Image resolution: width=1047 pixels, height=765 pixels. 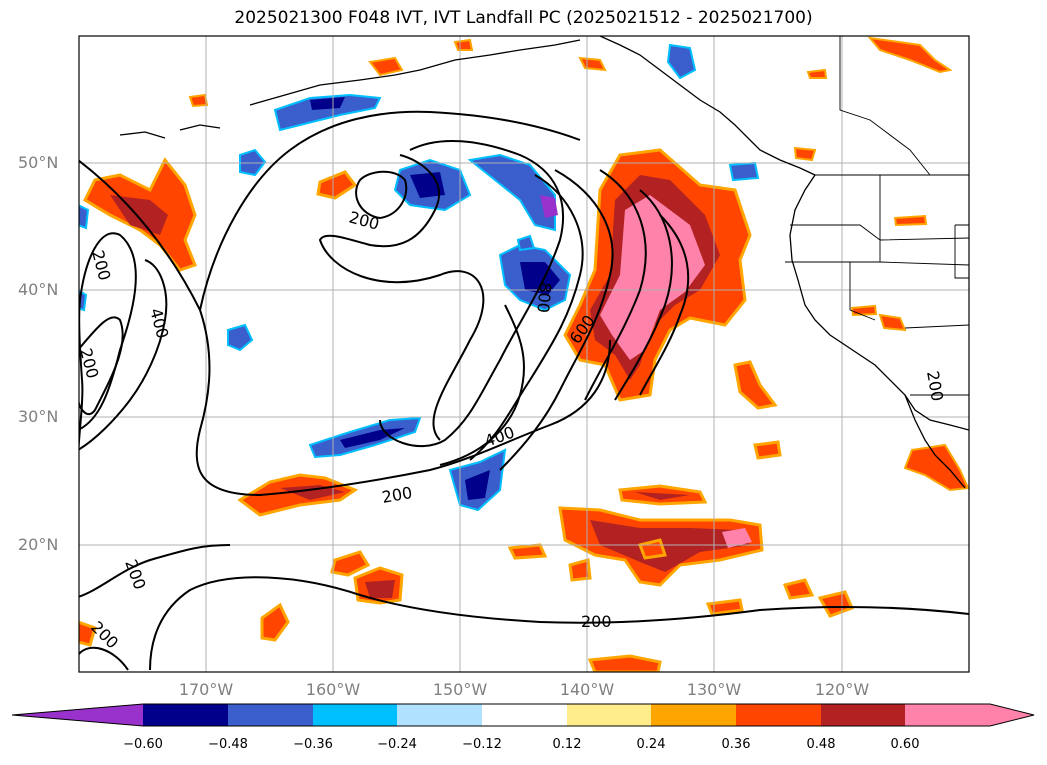 What do you see at coordinates (333, 689) in the screenshot?
I see `lon-label: 160°W` at bounding box center [333, 689].